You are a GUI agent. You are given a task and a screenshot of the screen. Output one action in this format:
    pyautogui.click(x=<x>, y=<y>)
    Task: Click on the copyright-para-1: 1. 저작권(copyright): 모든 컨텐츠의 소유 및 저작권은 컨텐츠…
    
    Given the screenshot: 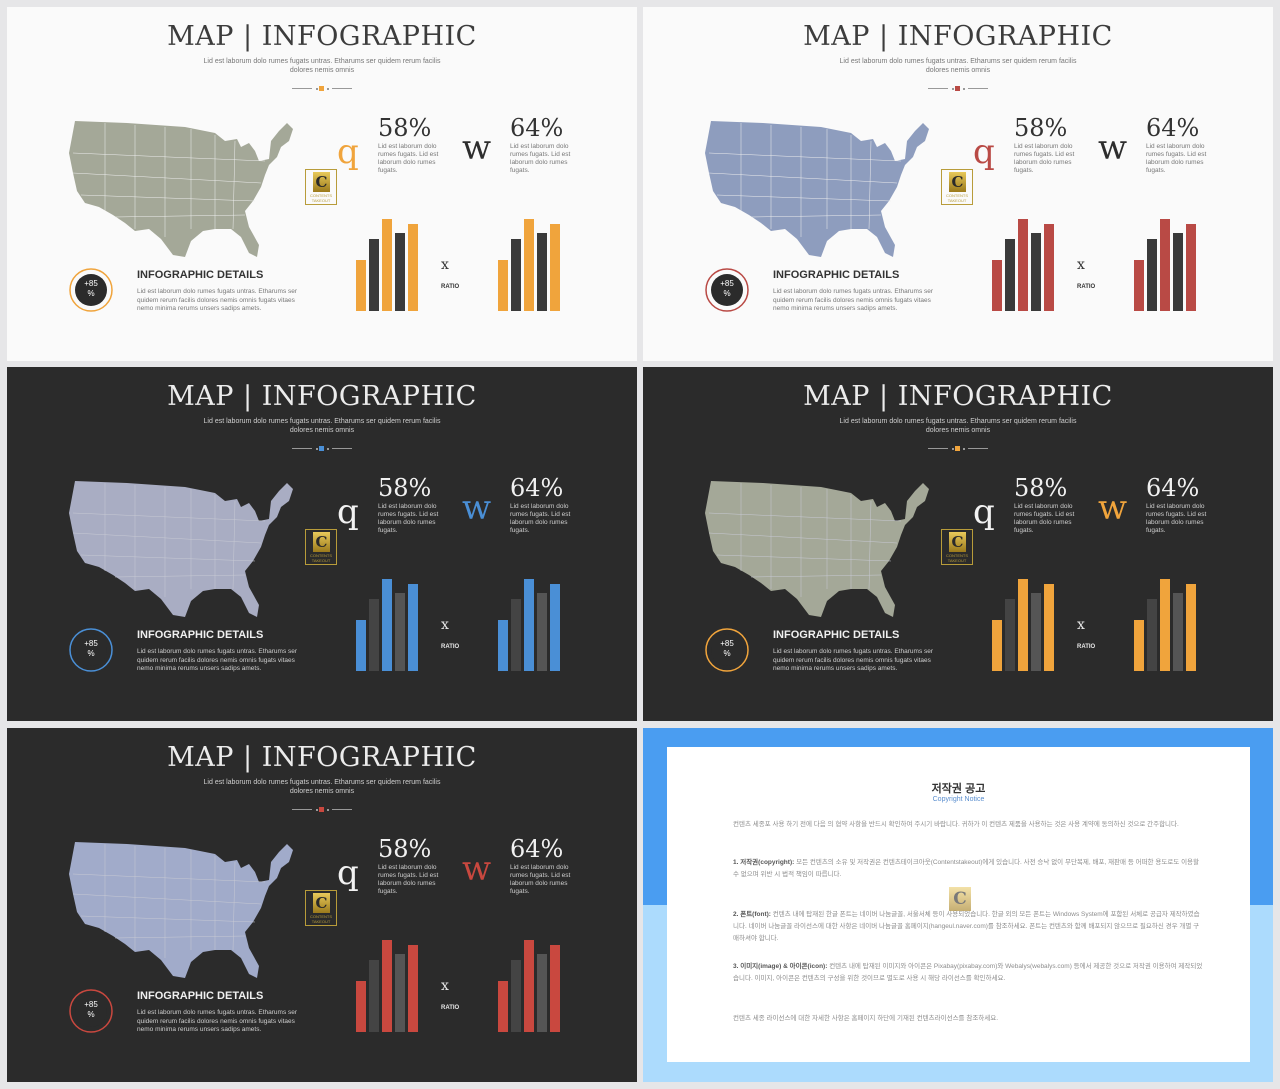 What is the action you would take?
    pyautogui.click(x=966, y=868)
    